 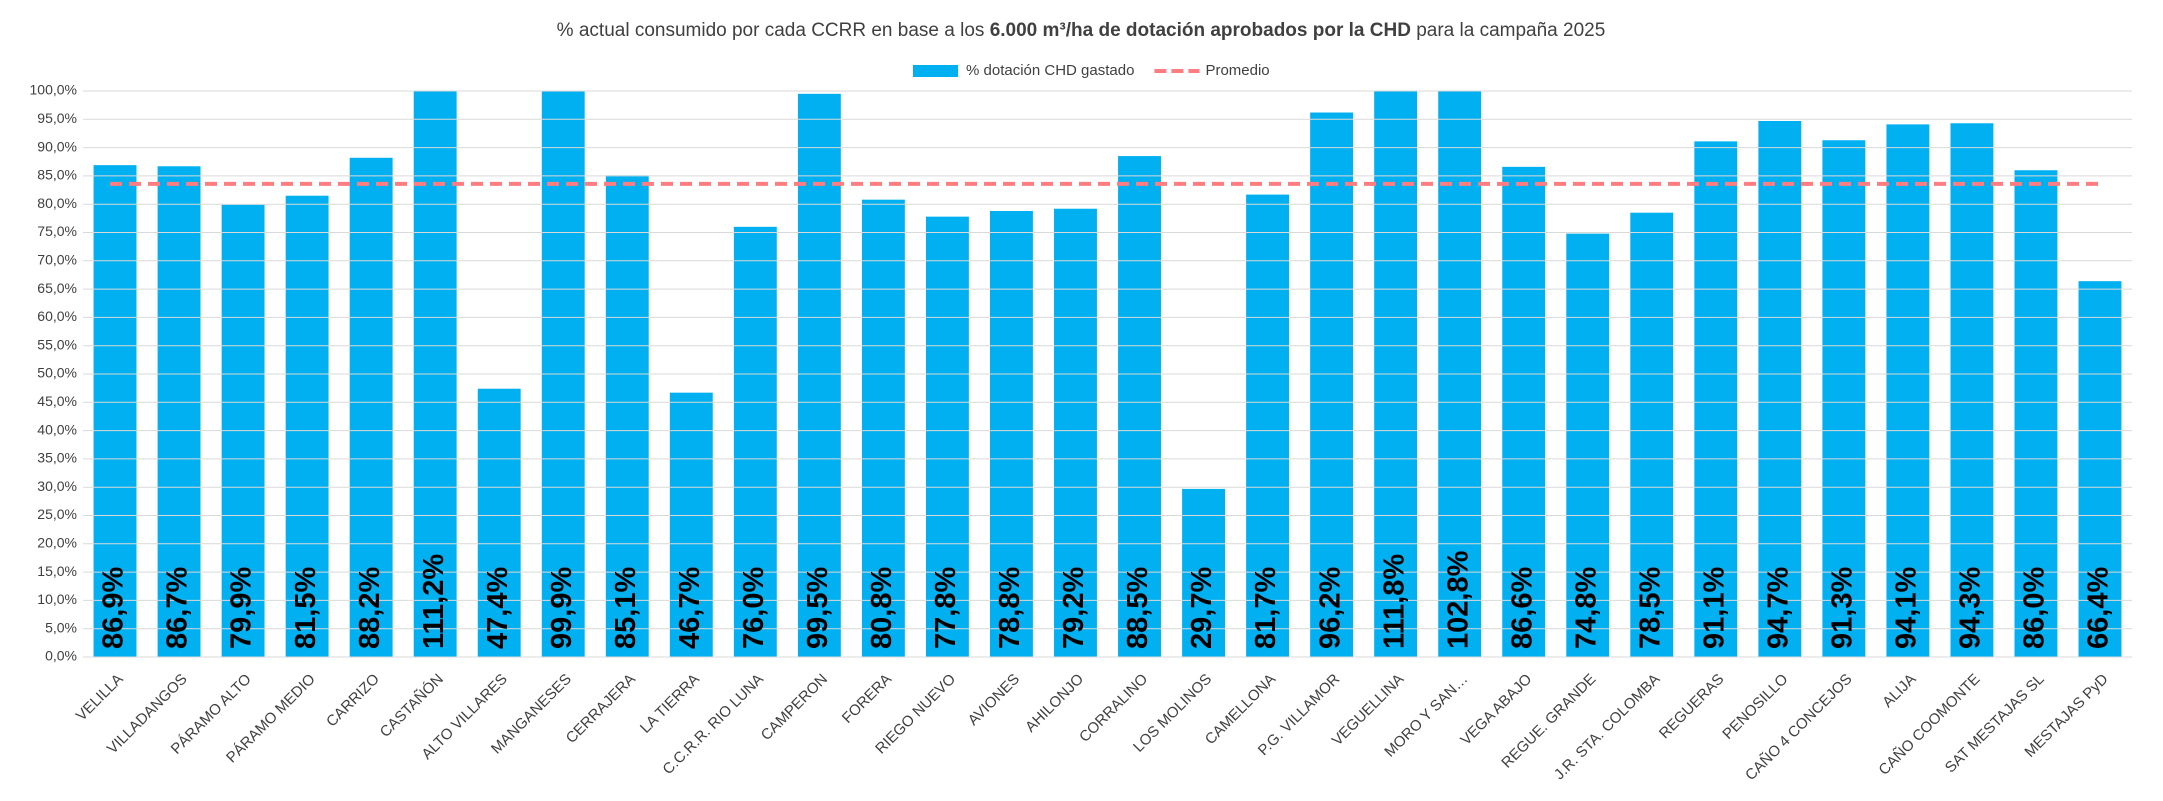 I want to click on value-label: 111,2%, so click(x=434, y=601).